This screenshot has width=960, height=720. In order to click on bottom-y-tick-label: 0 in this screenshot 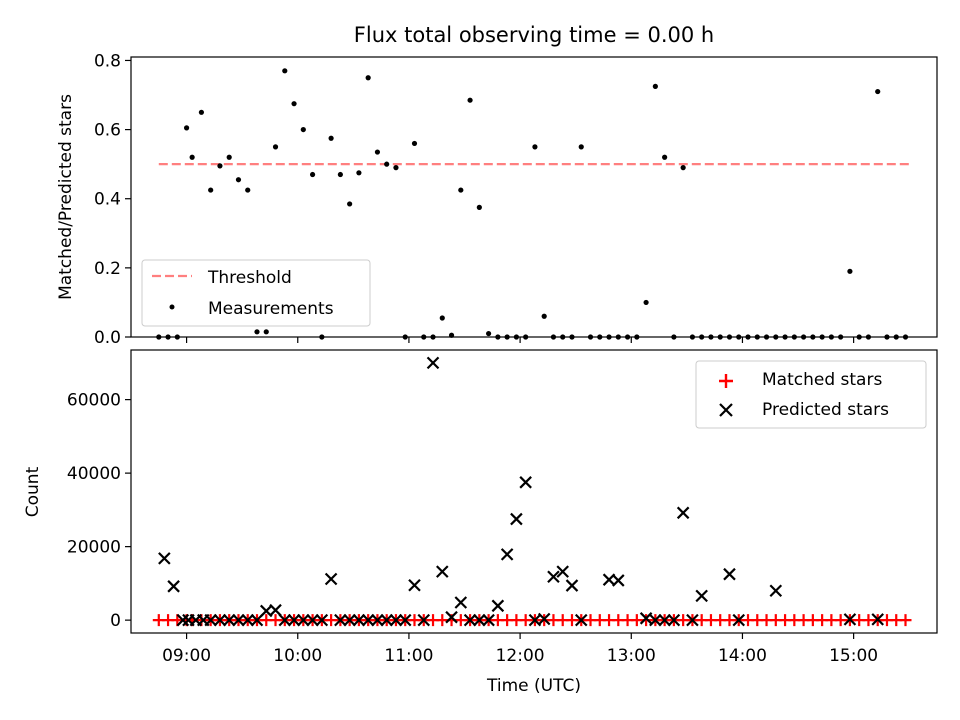, I will do `click(115, 621)`.